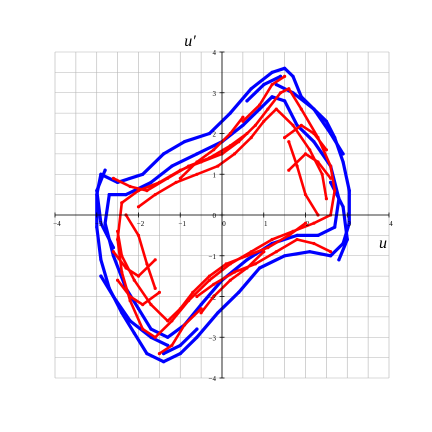  I want to click on y-tick-label: −2, so click(213, 298).